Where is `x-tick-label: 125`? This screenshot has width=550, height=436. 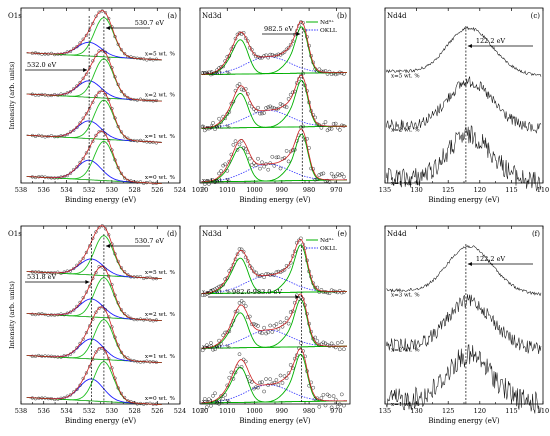
x-tick-label: 125 is located at coordinates (448, 190).